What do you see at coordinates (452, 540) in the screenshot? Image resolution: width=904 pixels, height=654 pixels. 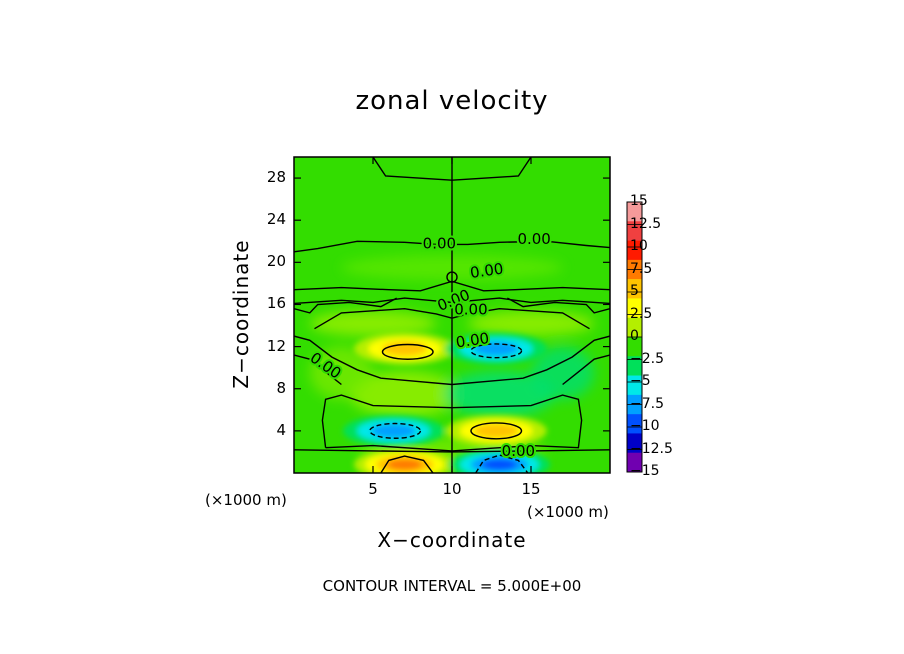 I see `x-axis-label: X−coordinate` at bounding box center [452, 540].